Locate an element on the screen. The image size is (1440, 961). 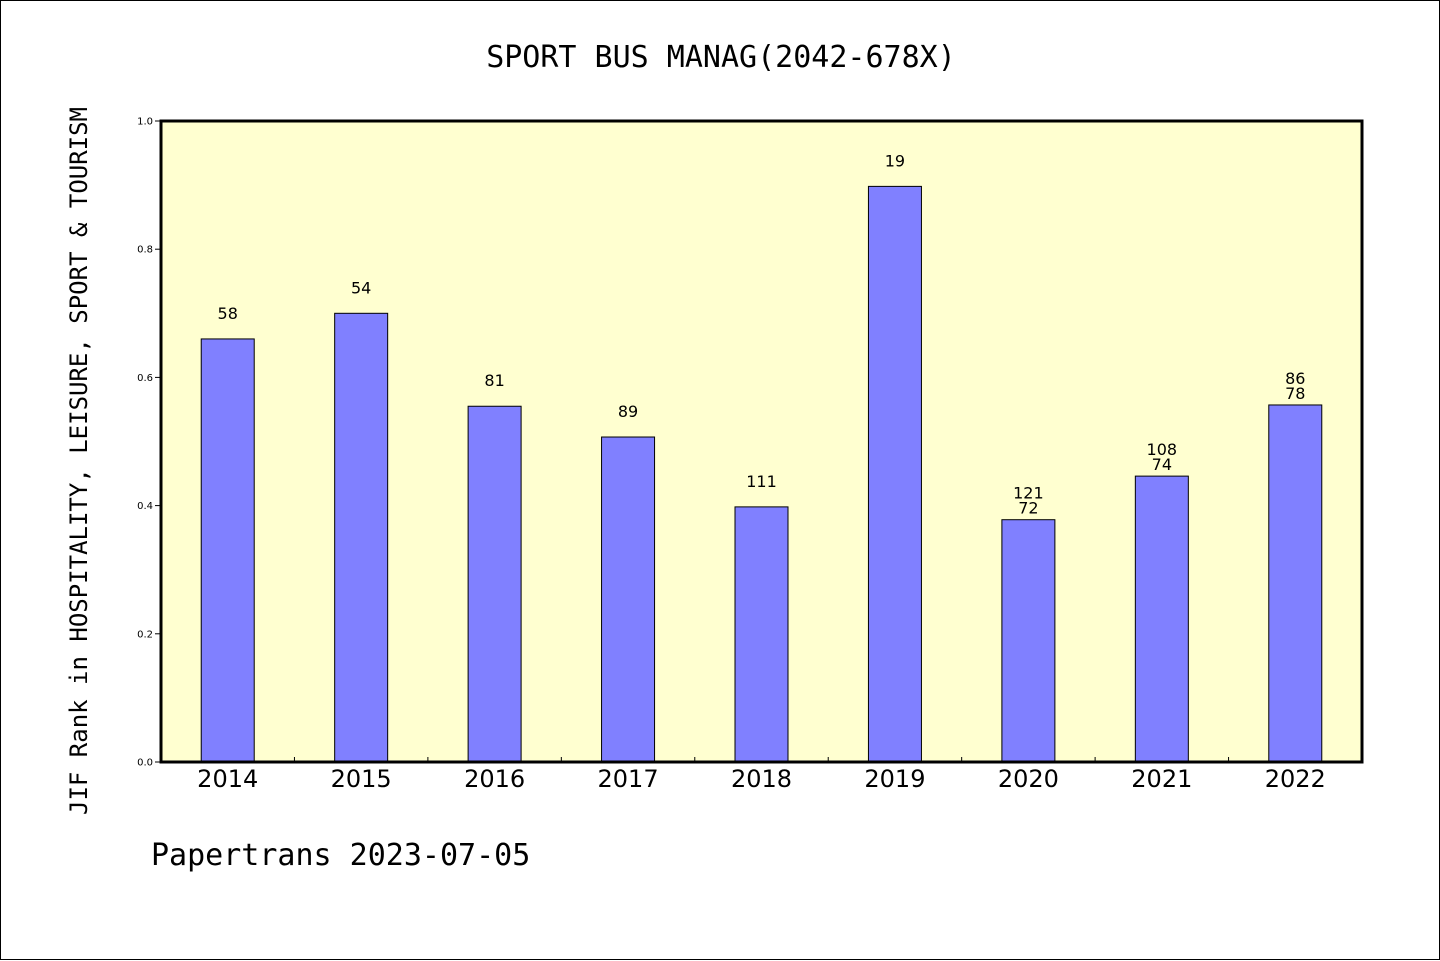
bar-data-label: 19 is located at coordinates (895, 160).